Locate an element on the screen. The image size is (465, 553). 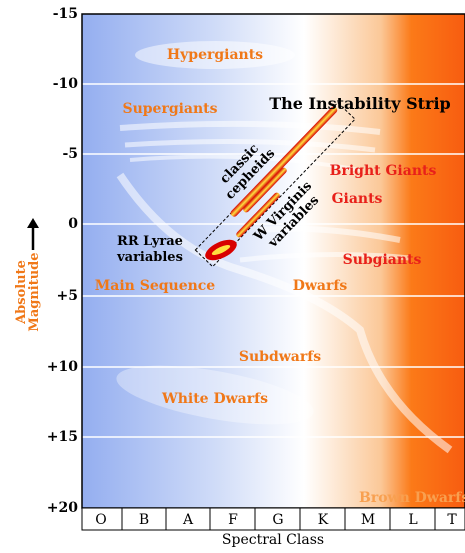
label: A is located at coordinates (188, 520).